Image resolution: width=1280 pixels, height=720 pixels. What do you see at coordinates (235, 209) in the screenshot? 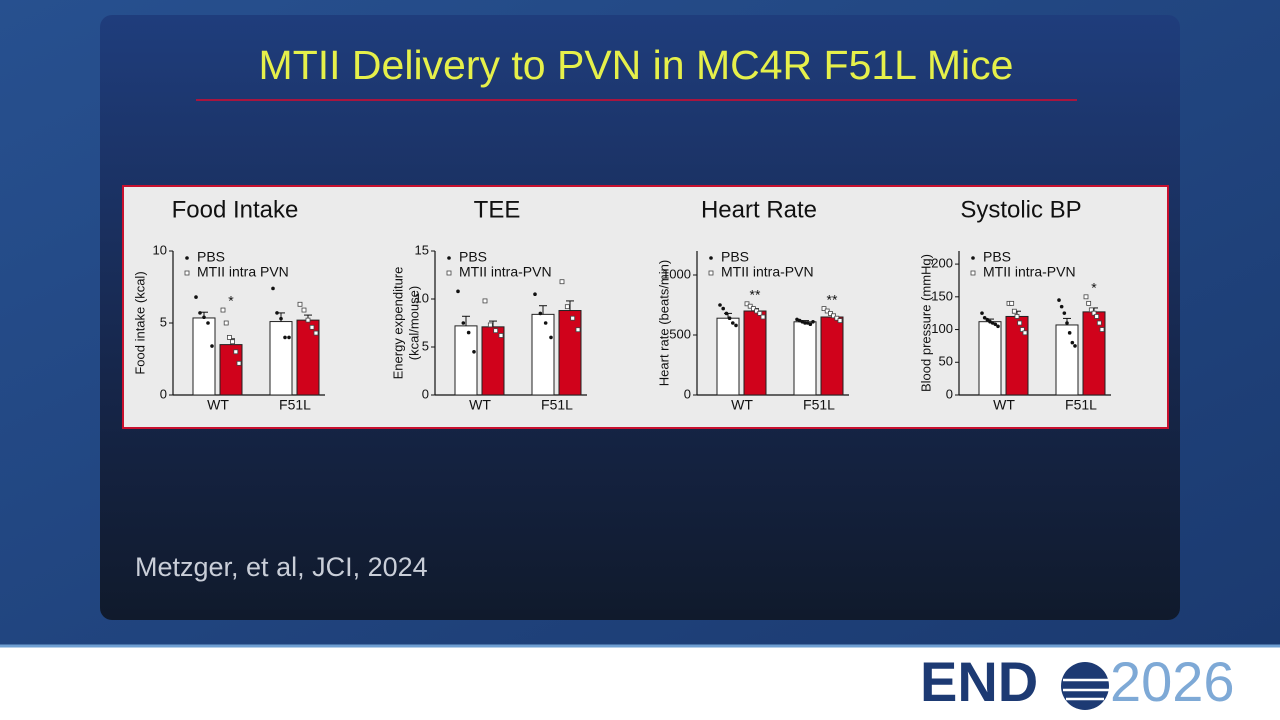
I see `chart-title: Food Intake` at bounding box center [235, 209].